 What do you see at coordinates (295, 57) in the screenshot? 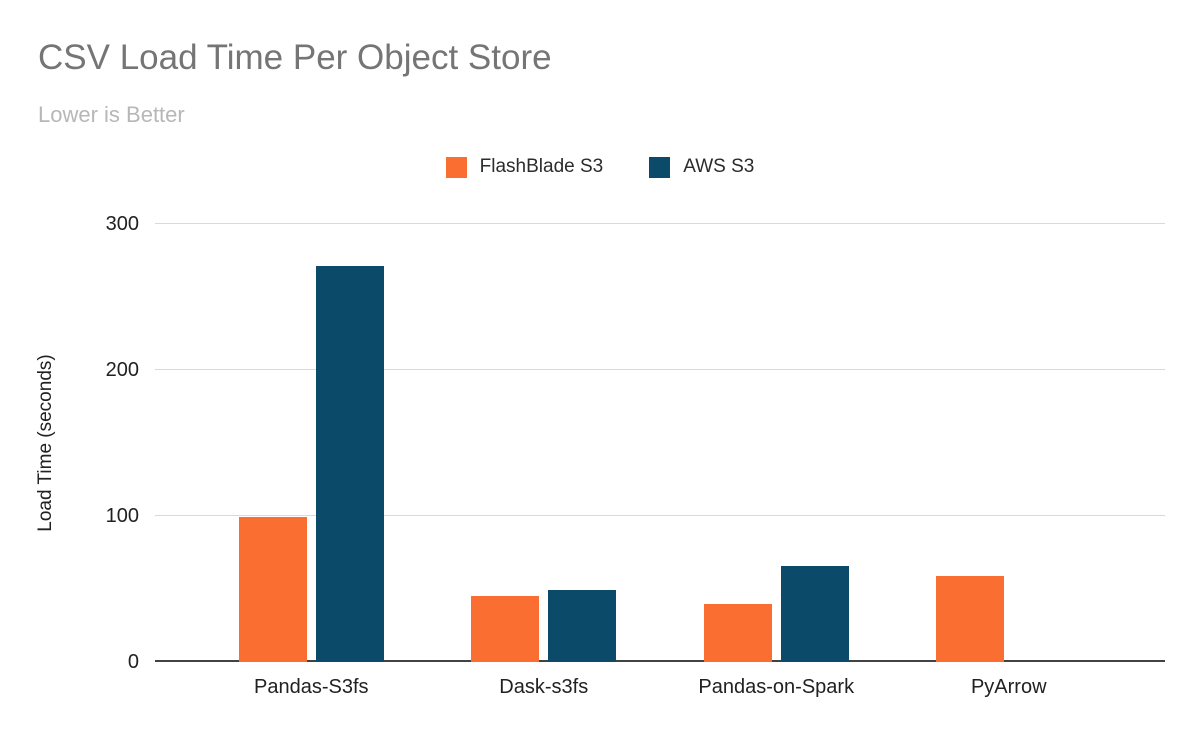
I see `chart-title: CSV Load Time Per Object Store` at bounding box center [295, 57].